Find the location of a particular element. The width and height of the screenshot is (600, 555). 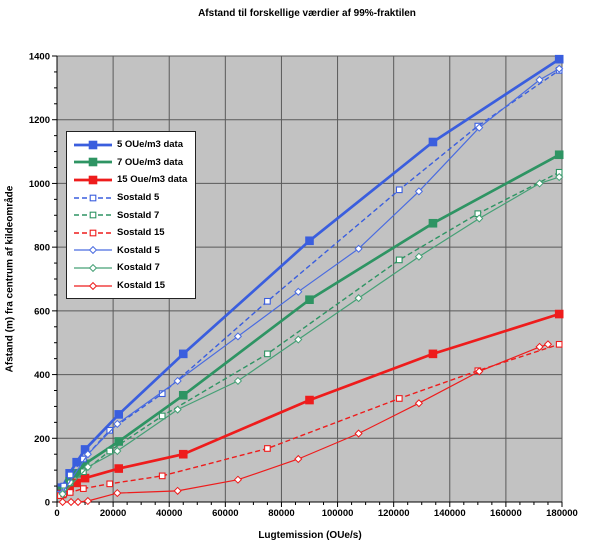

legend-line-sample-15-oue-m3-data is located at coordinates (93, 180).